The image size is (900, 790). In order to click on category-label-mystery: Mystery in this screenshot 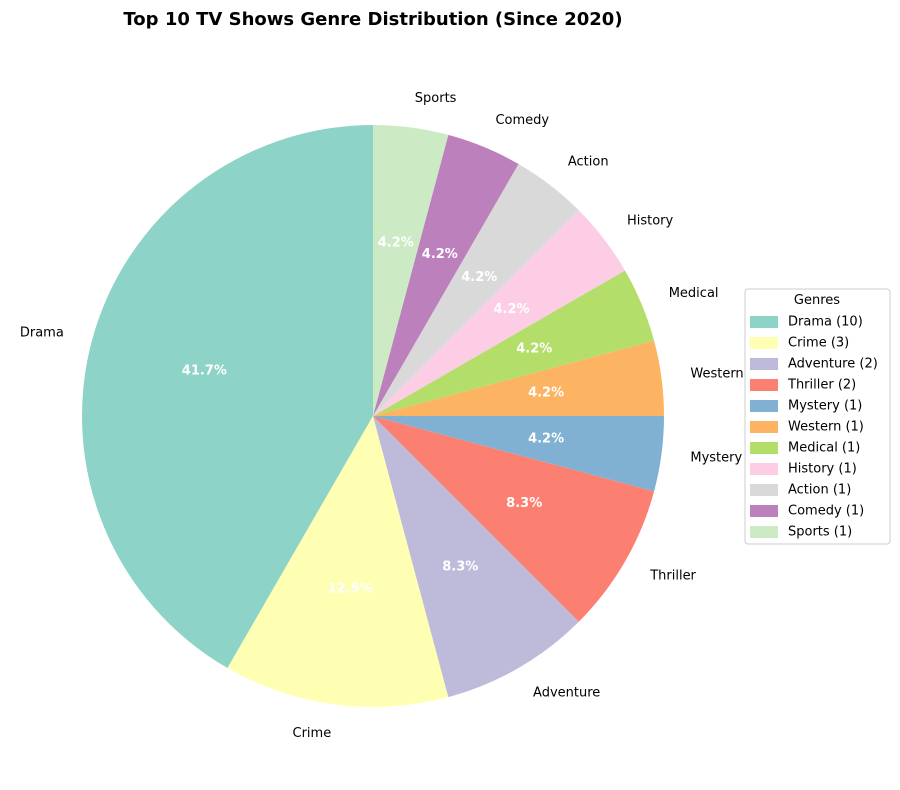, I will do `click(716, 457)`.